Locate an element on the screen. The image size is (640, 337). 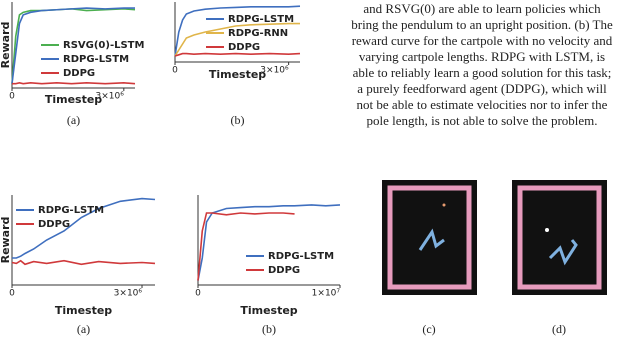
caption: (c) is located at coordinates (428, 329).